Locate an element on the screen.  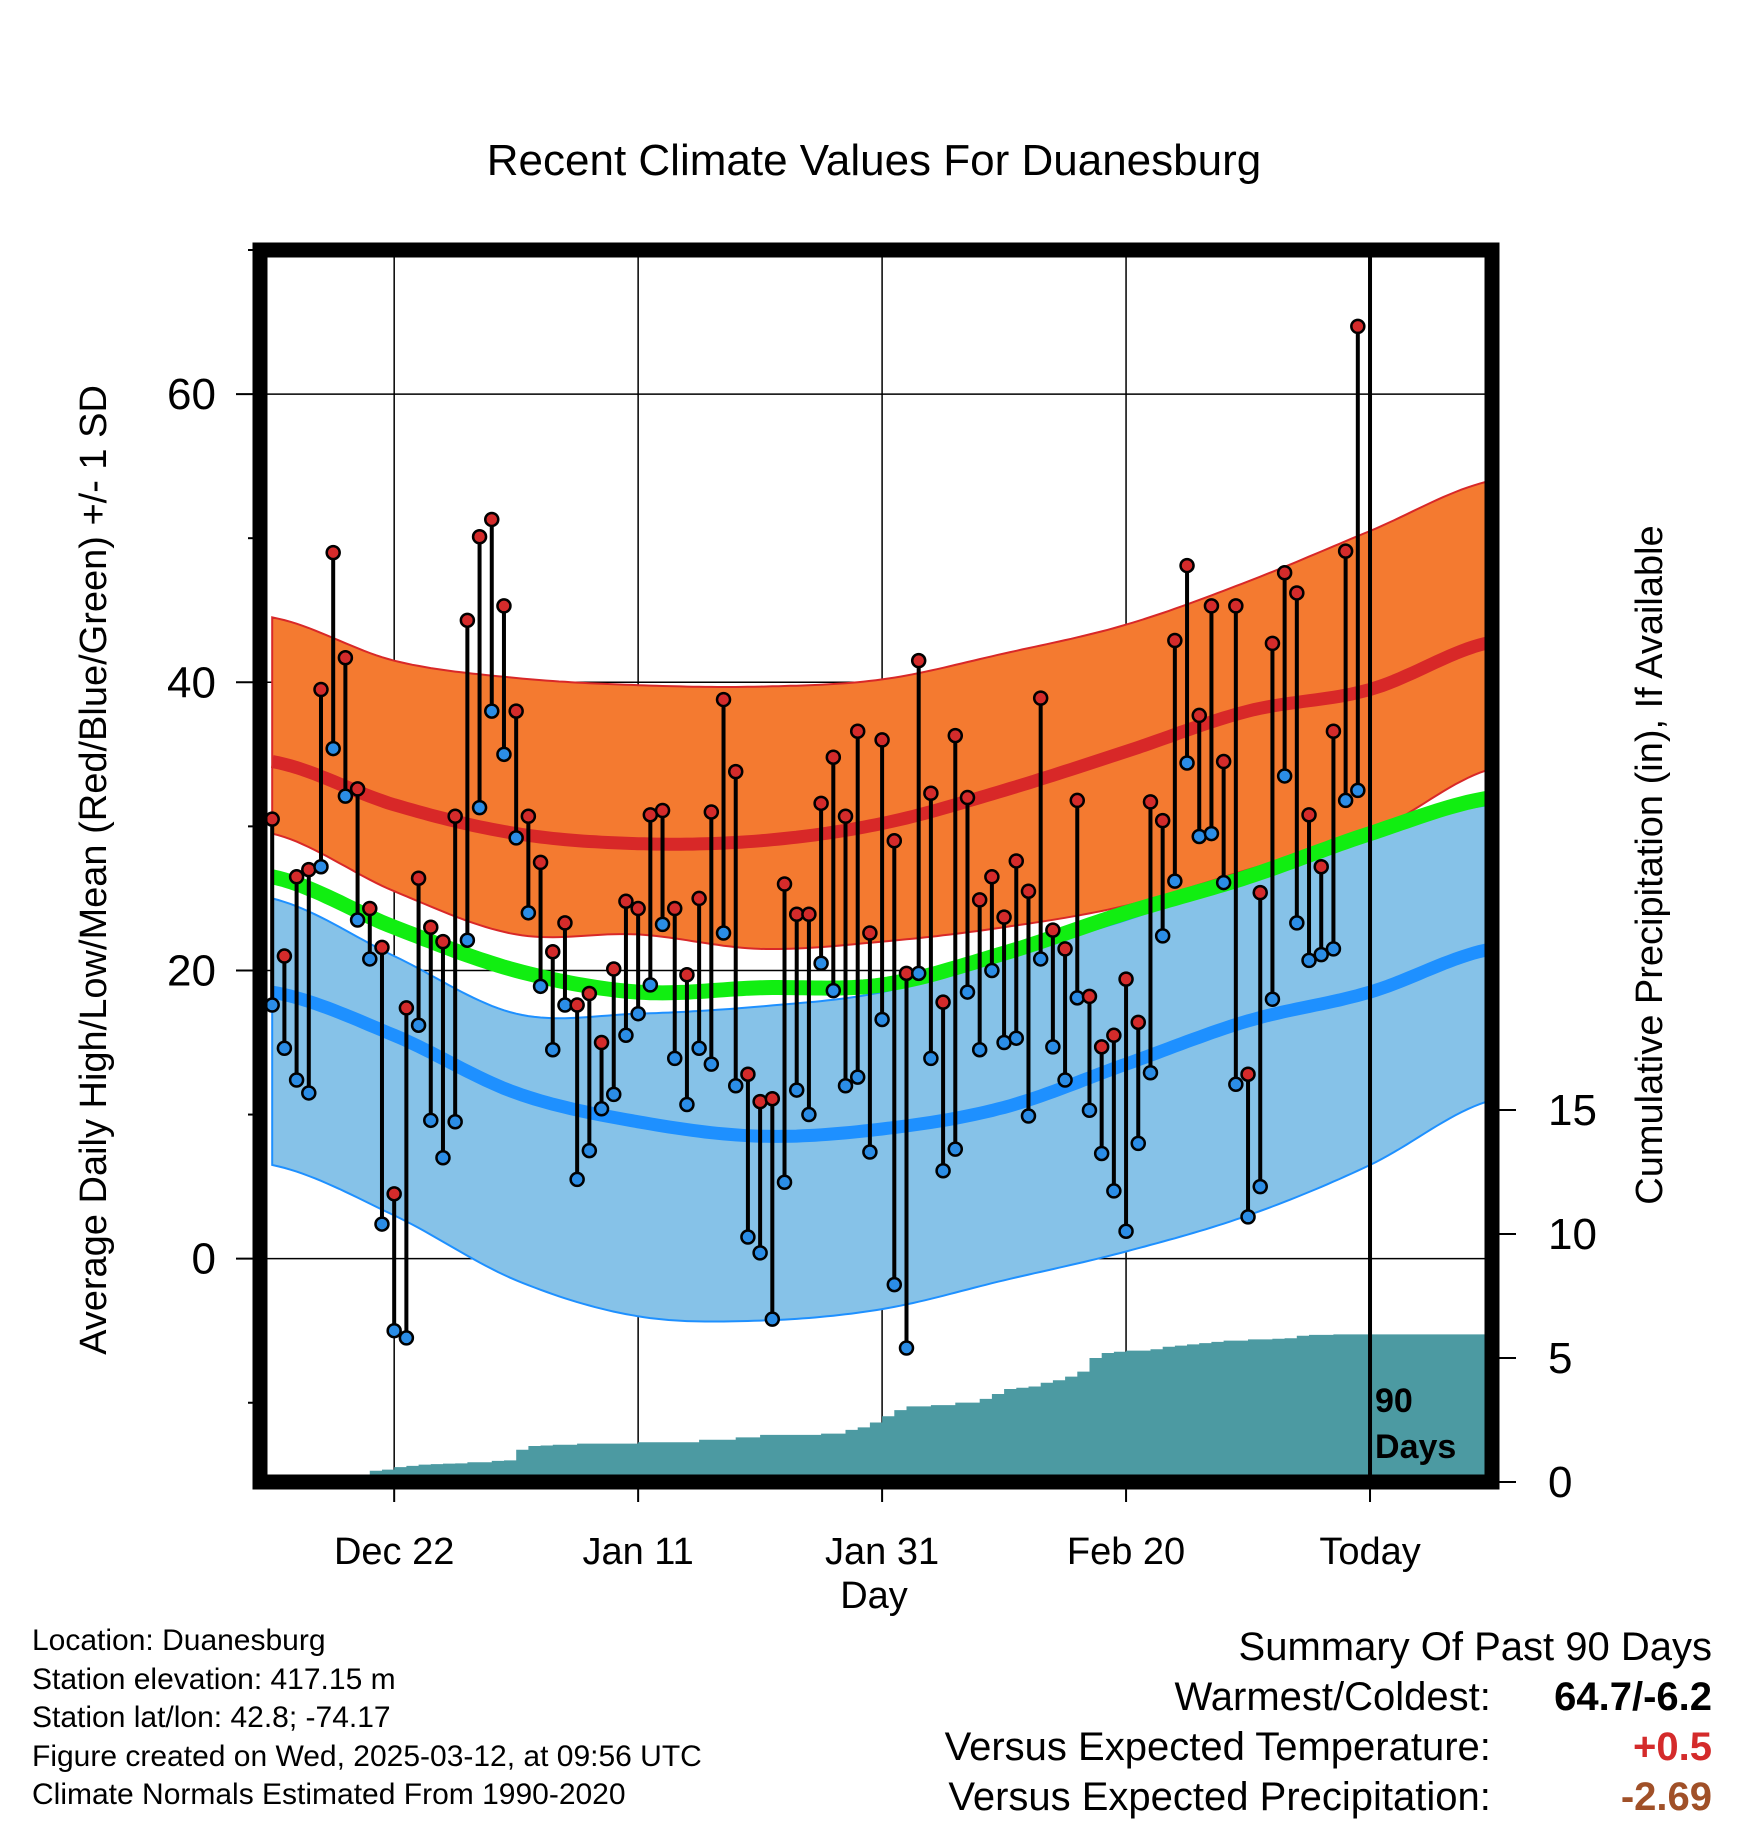
warmest-coldest-label: Warmest/Coldest: is located at coordinates (1332, 1697).